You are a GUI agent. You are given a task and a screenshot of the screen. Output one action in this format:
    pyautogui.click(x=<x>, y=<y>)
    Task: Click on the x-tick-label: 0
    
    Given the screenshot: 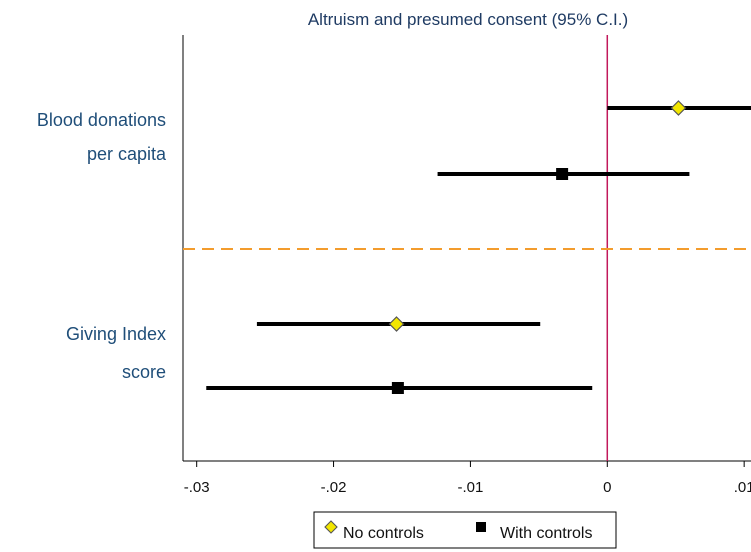 What is the action you would take?
    pyautogui.click(x=607, y=487)
    